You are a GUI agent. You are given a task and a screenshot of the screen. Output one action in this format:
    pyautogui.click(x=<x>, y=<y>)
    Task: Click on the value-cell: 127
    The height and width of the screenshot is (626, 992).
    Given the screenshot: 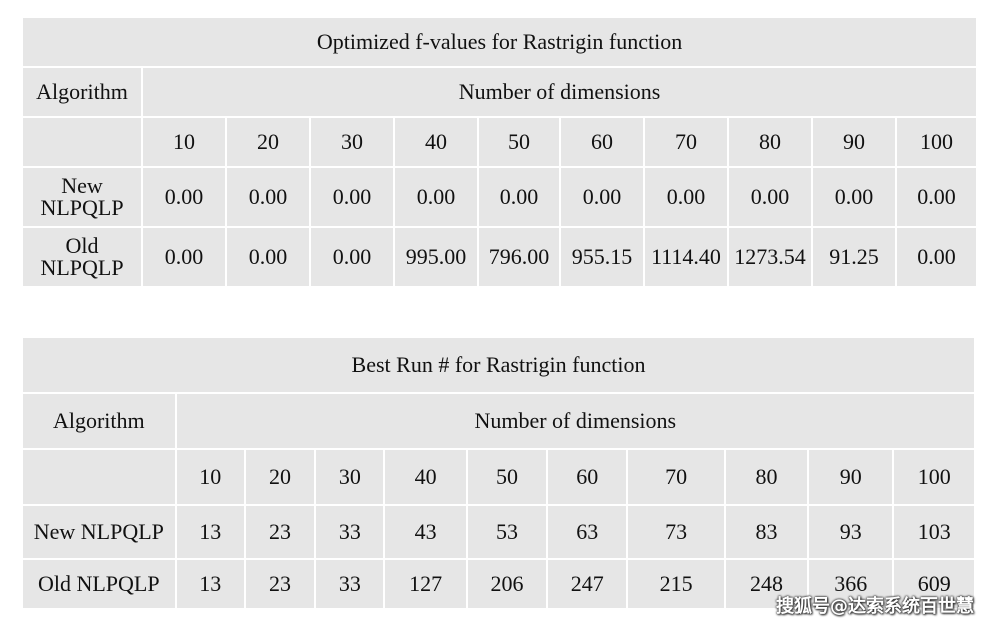 What is the action you would take?
    pyautogui.click(x=425, y=584)
    